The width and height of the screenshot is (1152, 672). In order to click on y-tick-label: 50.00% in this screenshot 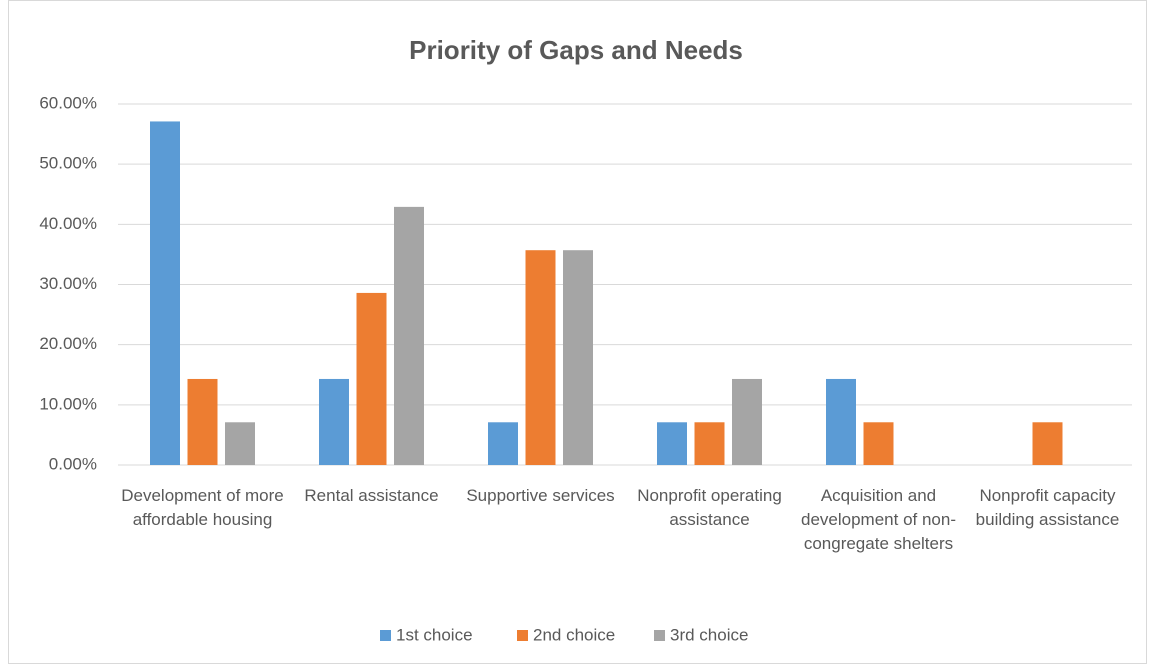, I will do `click(68, 163)`.